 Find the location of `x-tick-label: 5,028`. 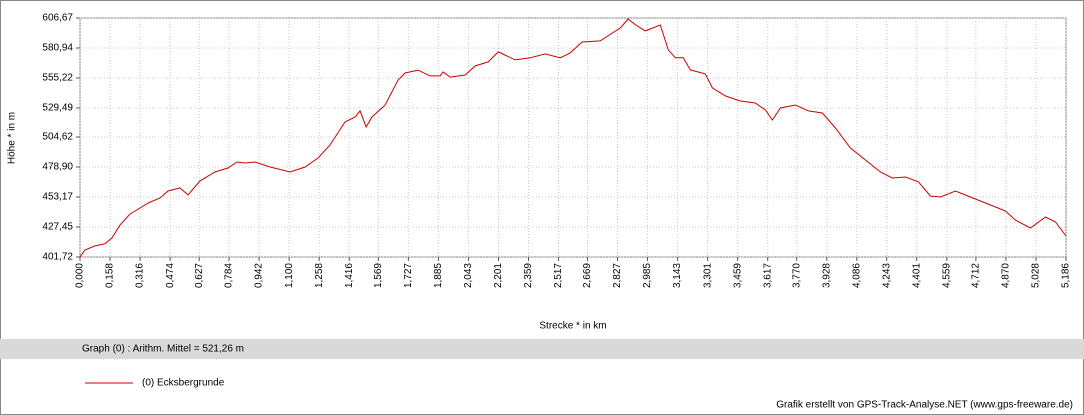

x-tick-label: 5,028 is located at coordinates (1036, 275).